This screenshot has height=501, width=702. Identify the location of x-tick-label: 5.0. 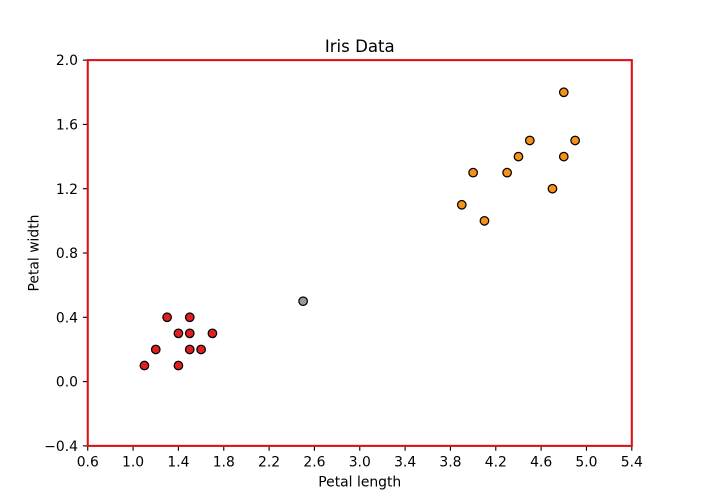
(586, 462).